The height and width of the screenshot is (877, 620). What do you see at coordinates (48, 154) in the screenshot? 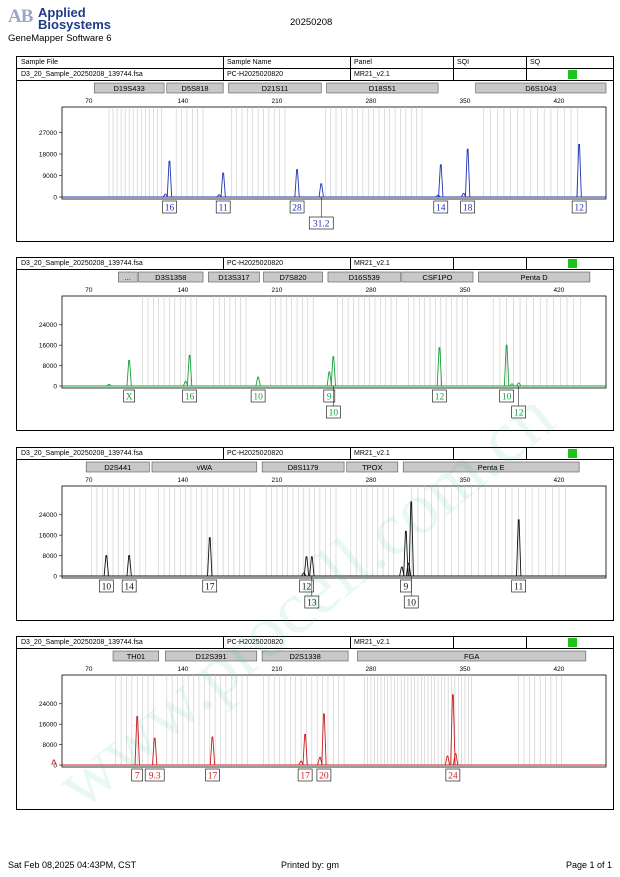
I see `y-tick-label: 18000` at bounding box center [48, 154].